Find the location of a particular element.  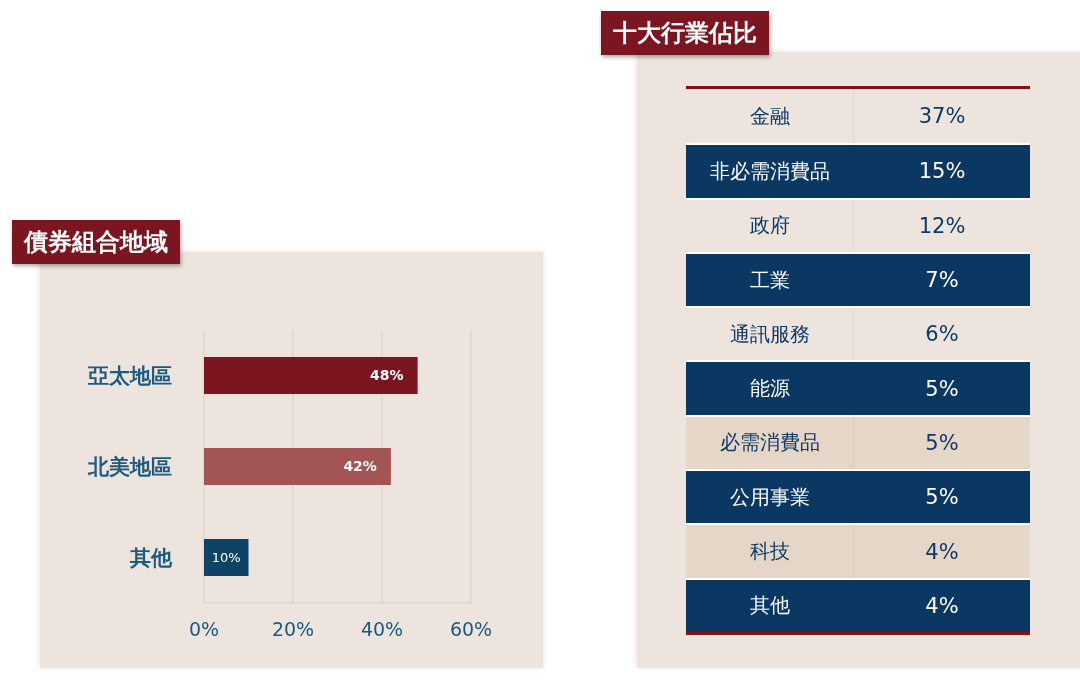

category-label: 政府 is located at coordinates (769, 226).